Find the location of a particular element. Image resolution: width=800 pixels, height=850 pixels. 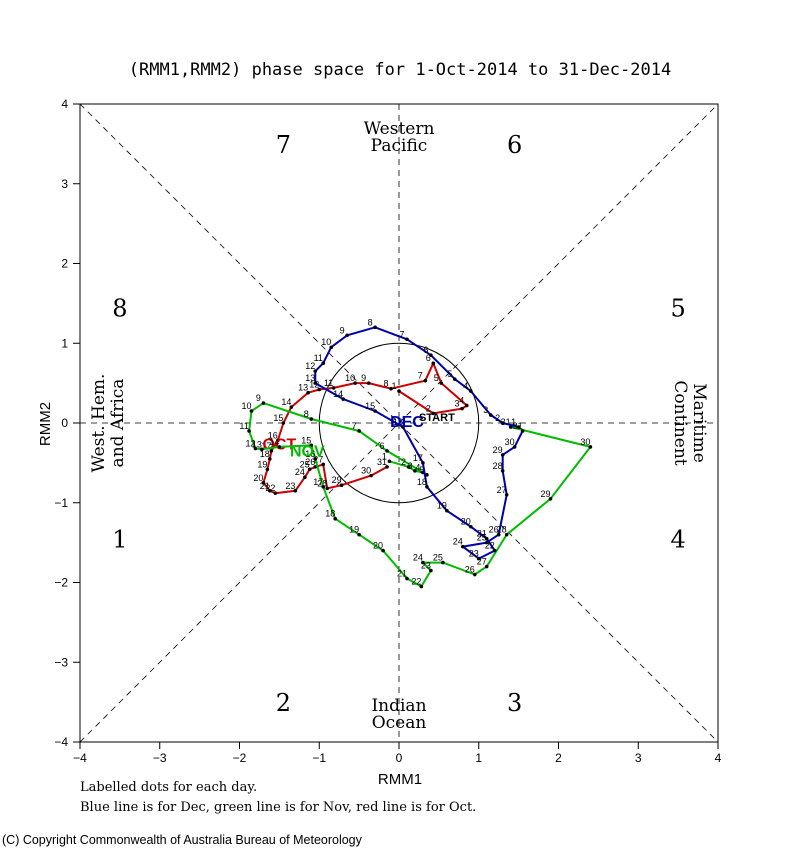

day-label-oct: 11 is located at coordinates (328, 383).